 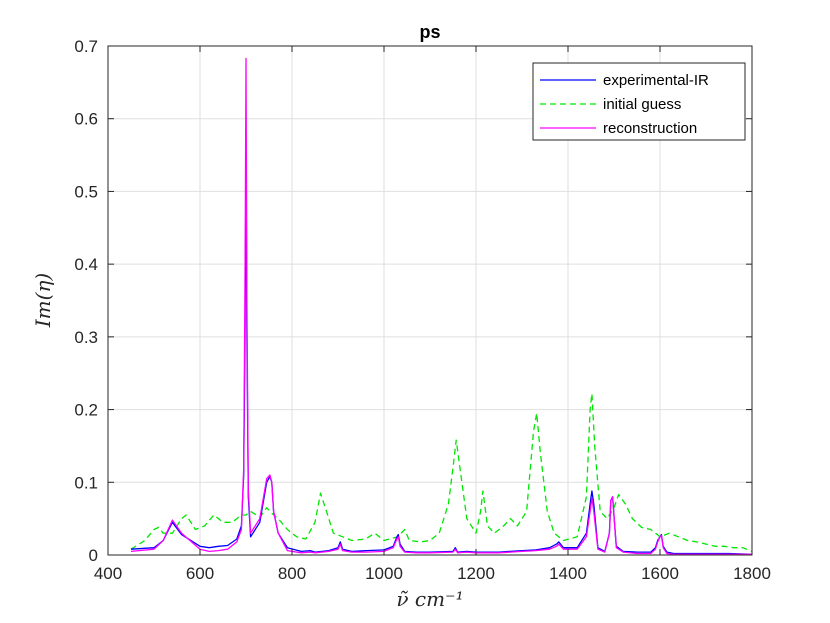 I want to click on y-tick-label: 0.1, so click(x=86, y=482).